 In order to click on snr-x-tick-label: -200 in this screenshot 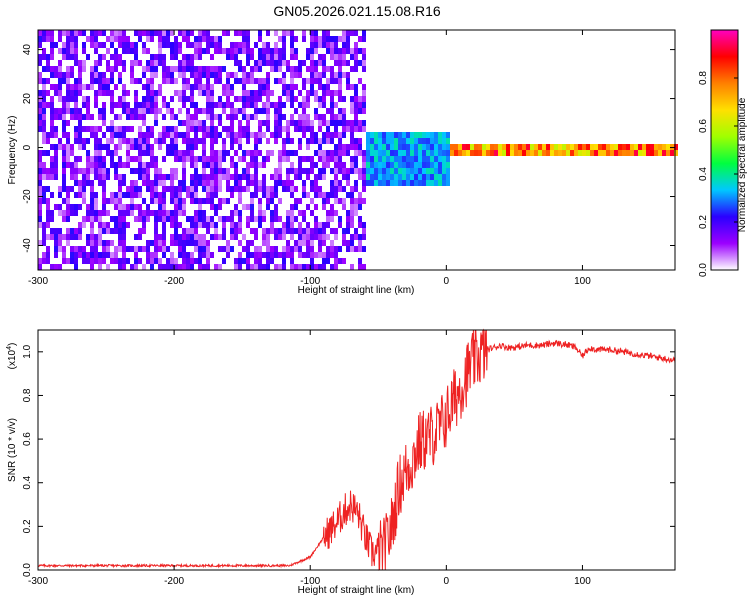, I will do `click(174, 581)`.